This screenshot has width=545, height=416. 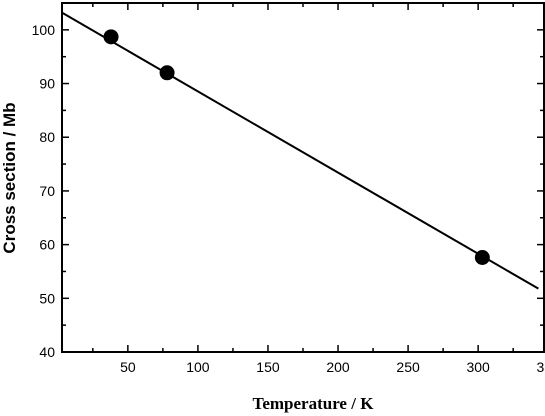 What do you see at coordinates (541, 367) in the screenshot?
I see `x-tick-label: 350` at bounding box center [541, 367].